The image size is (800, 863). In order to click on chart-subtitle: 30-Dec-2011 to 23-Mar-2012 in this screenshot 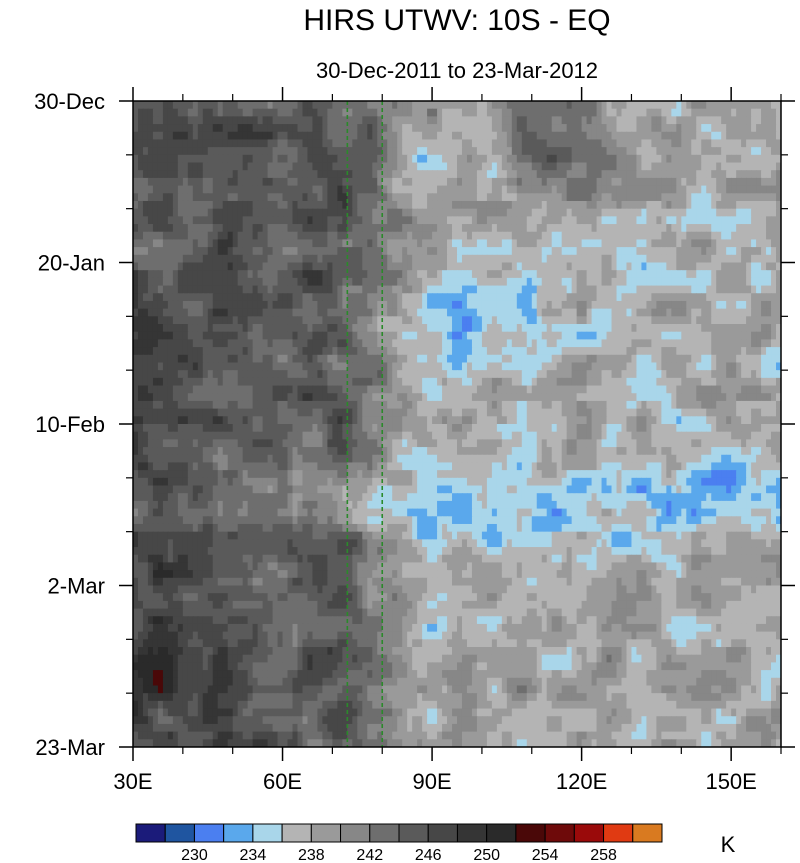, I will do `click(457, 70)`.